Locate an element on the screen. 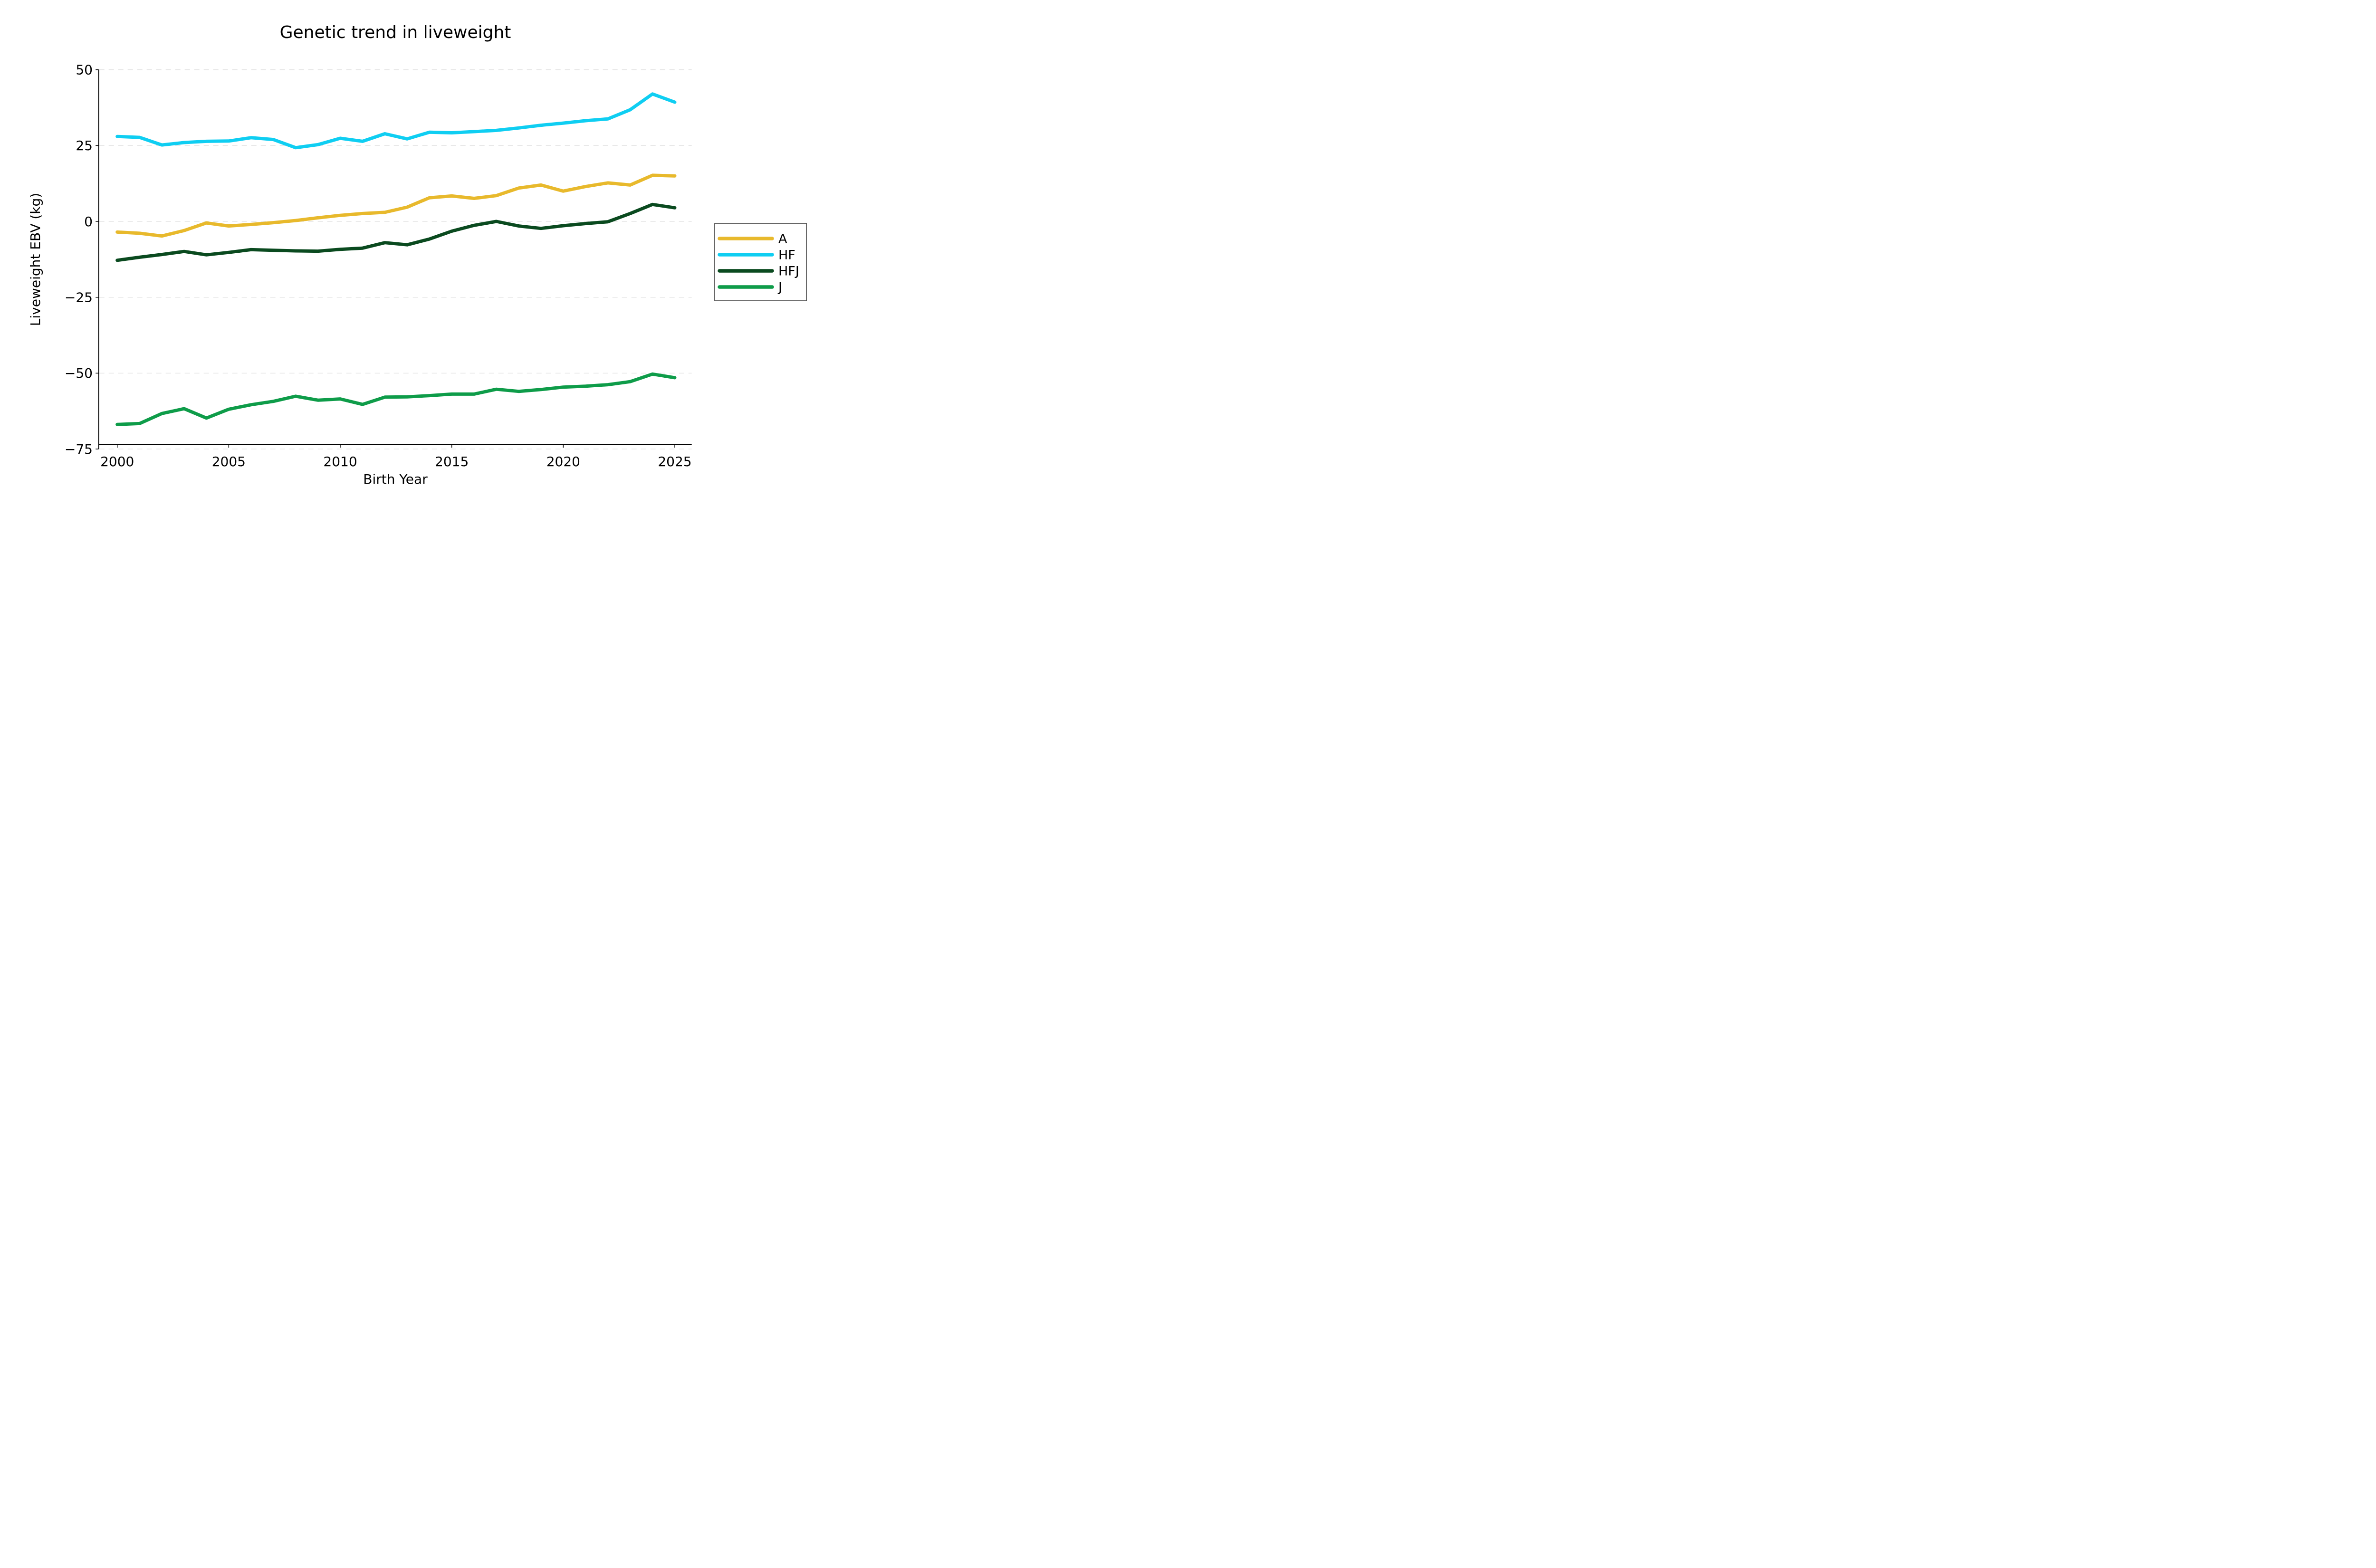 This screenshot has width=2376, height=1568. series-line-A is located at coordinates (396, 206).